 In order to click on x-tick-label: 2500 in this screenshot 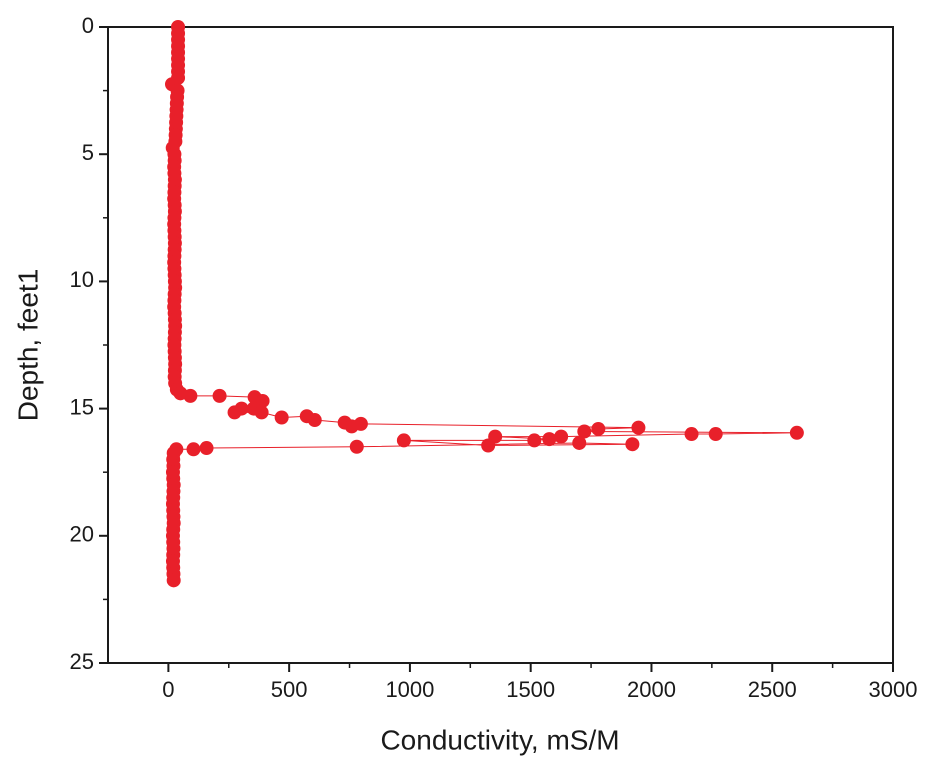, I will do `click(772, 689)`.